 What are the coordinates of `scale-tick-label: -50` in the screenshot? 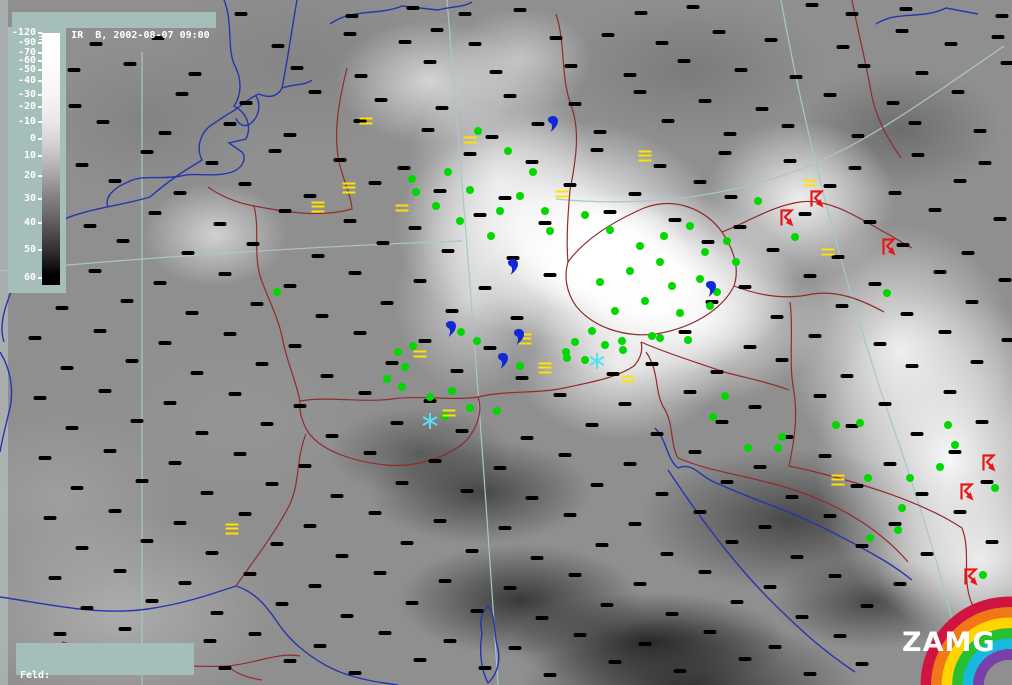 It's located at (26, 69).